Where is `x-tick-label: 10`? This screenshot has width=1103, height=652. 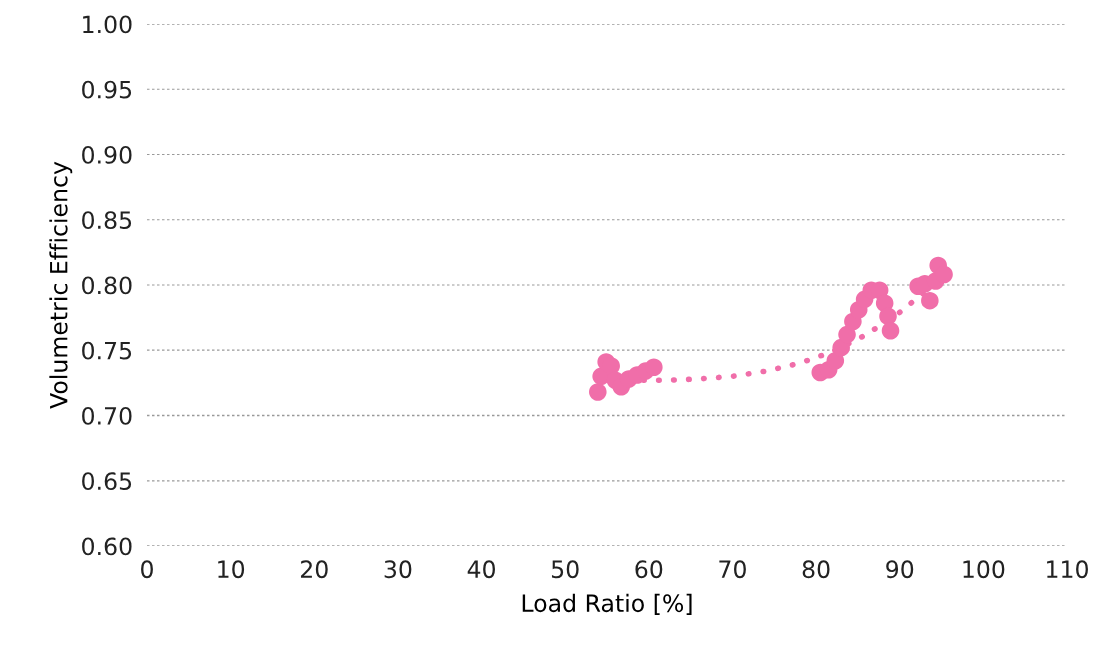
x-tick-label: 10 is located at coordinates (231, 569).